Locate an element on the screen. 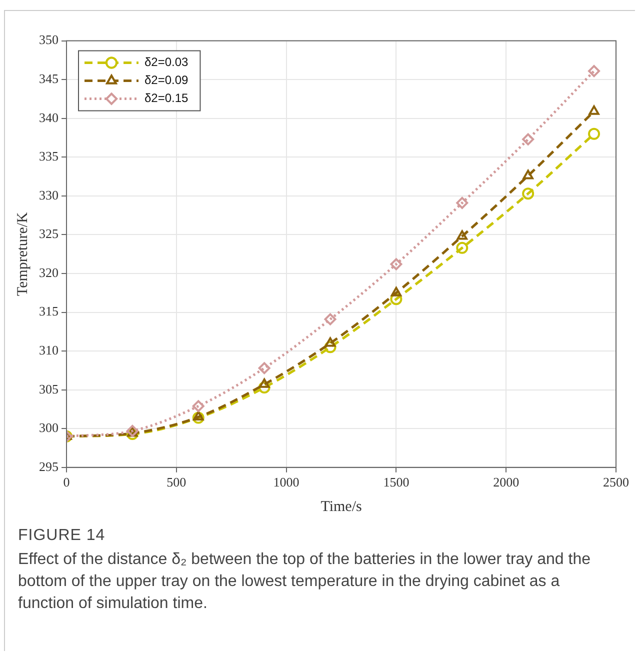 The image size is (639, 653). x-tick-label: 0 is located at coordinates (66, 482).